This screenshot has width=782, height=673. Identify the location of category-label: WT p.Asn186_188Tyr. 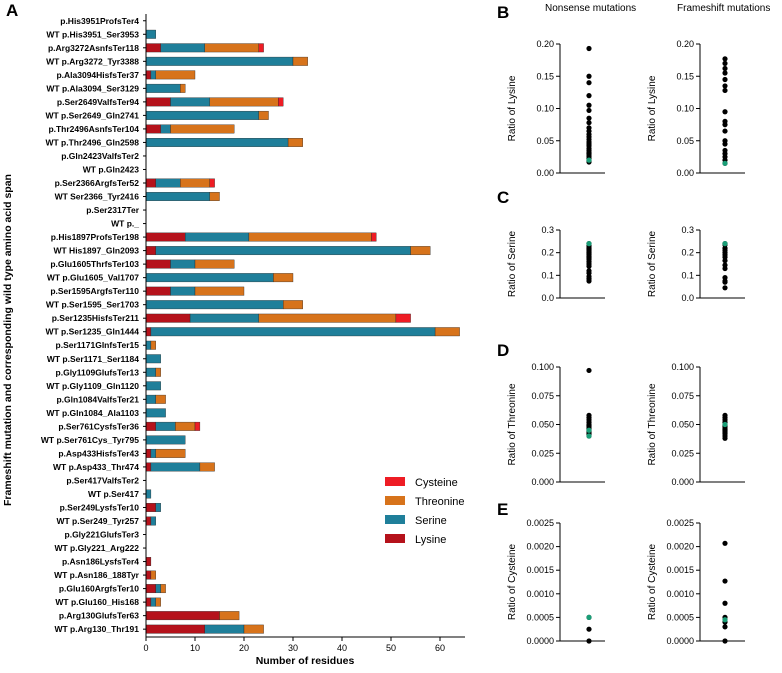
(97, 575).